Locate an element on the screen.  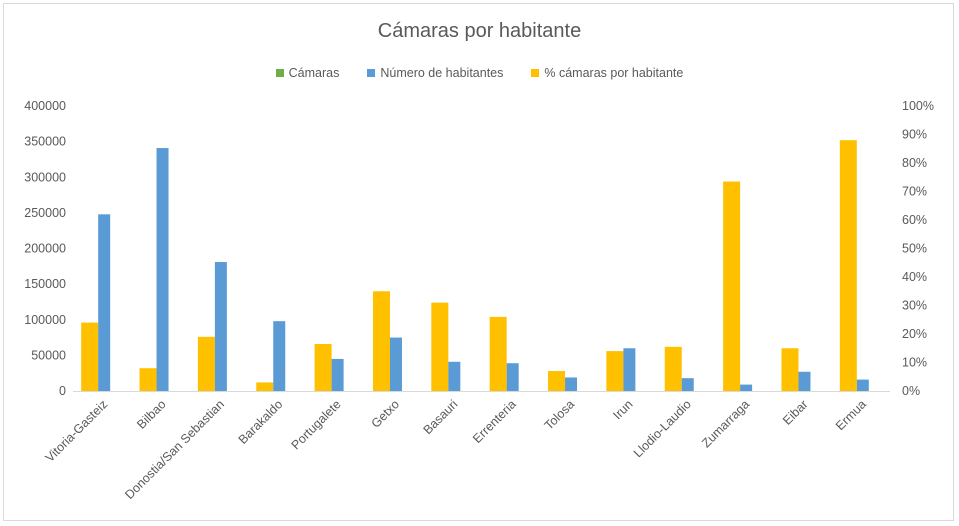
x-tick-label: Bilbao is located at coordinates (151, 414).